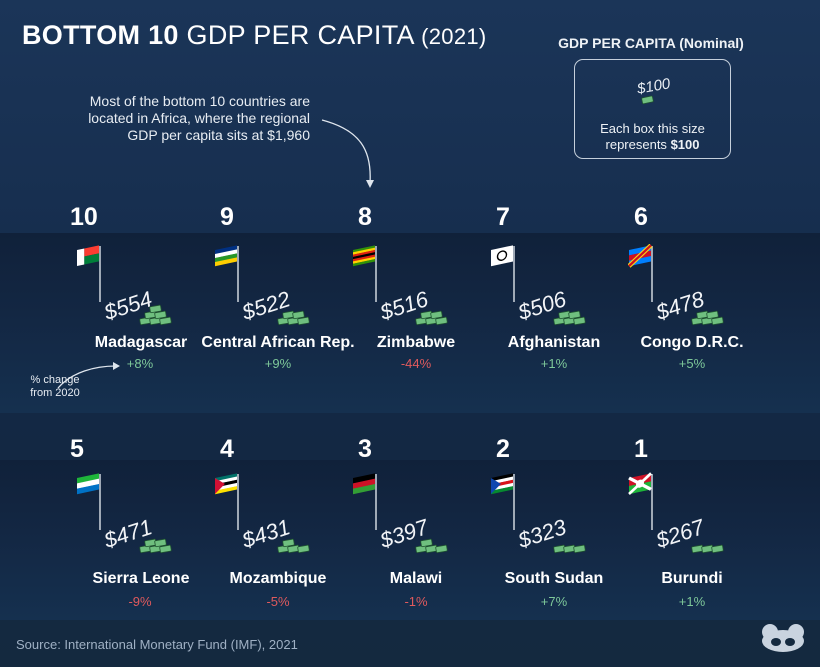 Image resolution: width=820 pixels, height=667 pixels. Describe the element at coordinates (55, 393) in the screenshot. I see `pct-note-line: from 2020` at that location.